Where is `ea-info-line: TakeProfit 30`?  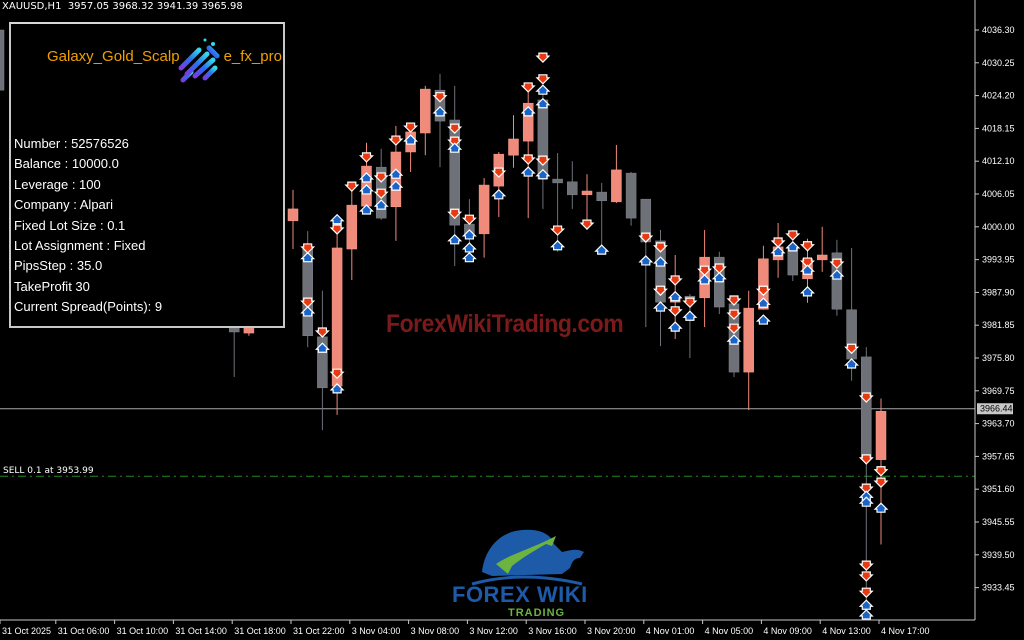
ea-info-line: TakeProfit 30 is located at coordinates (52, 286).